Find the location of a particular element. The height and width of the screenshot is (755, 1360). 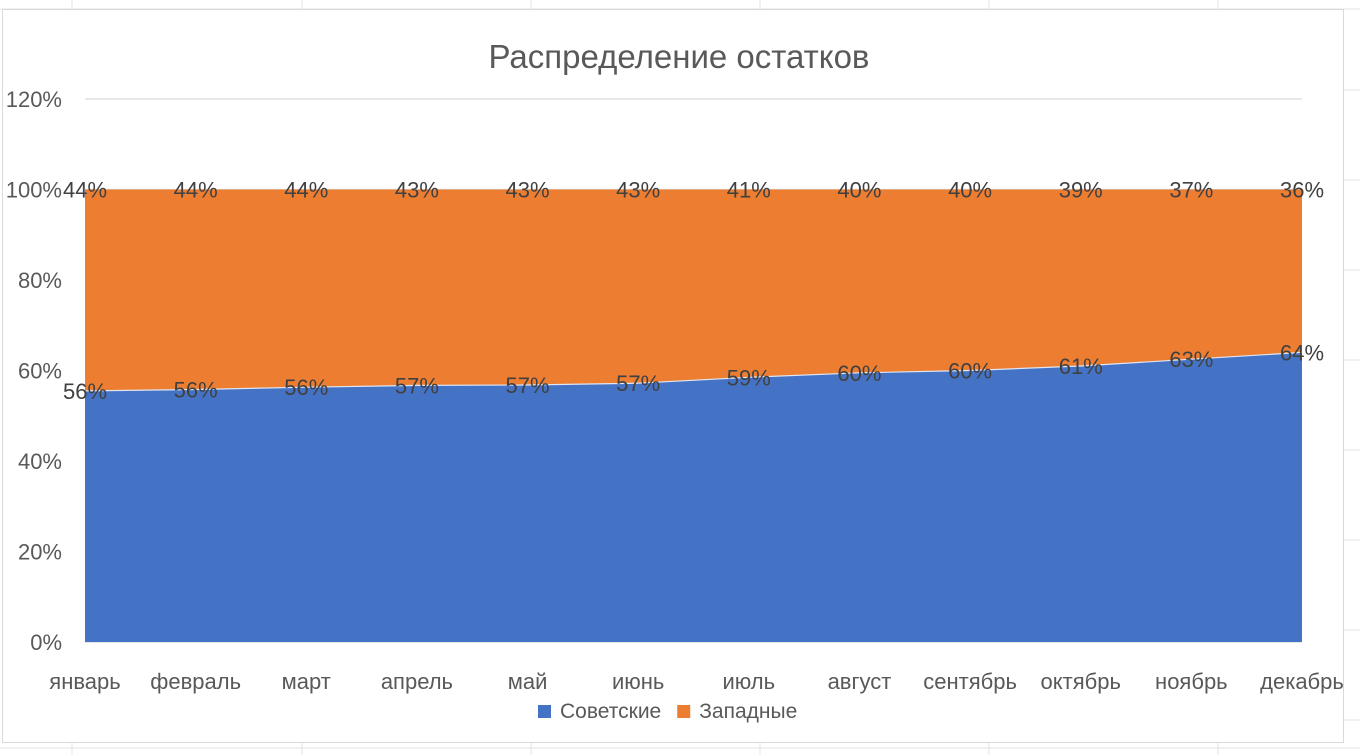

y-tick-label: 20% is located at coordinates (40, 552).